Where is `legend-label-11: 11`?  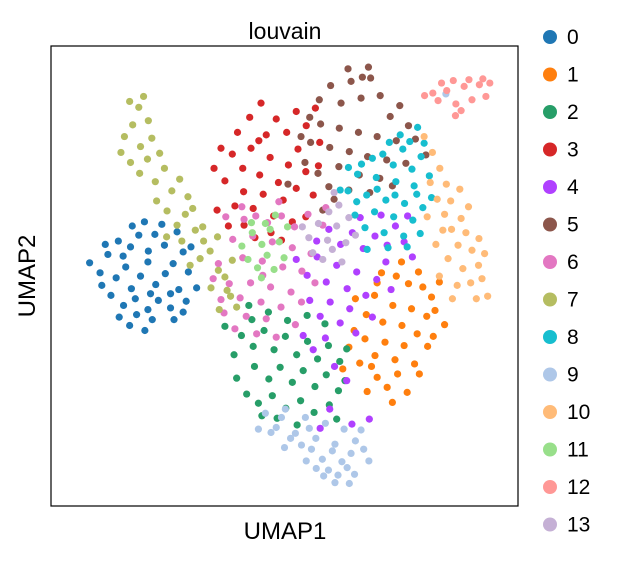 legend-label-11: 11 is located at coordinates (578, 450).